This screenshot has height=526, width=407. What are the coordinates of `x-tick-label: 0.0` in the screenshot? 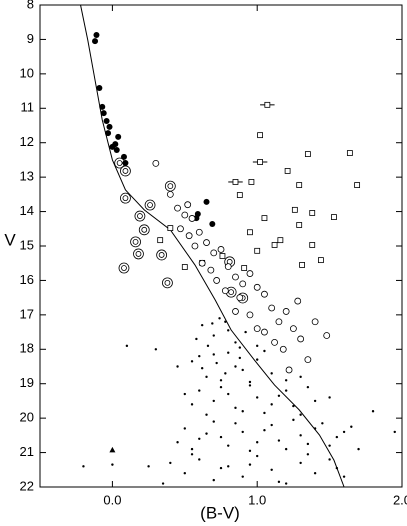 It's located at (112, 499).